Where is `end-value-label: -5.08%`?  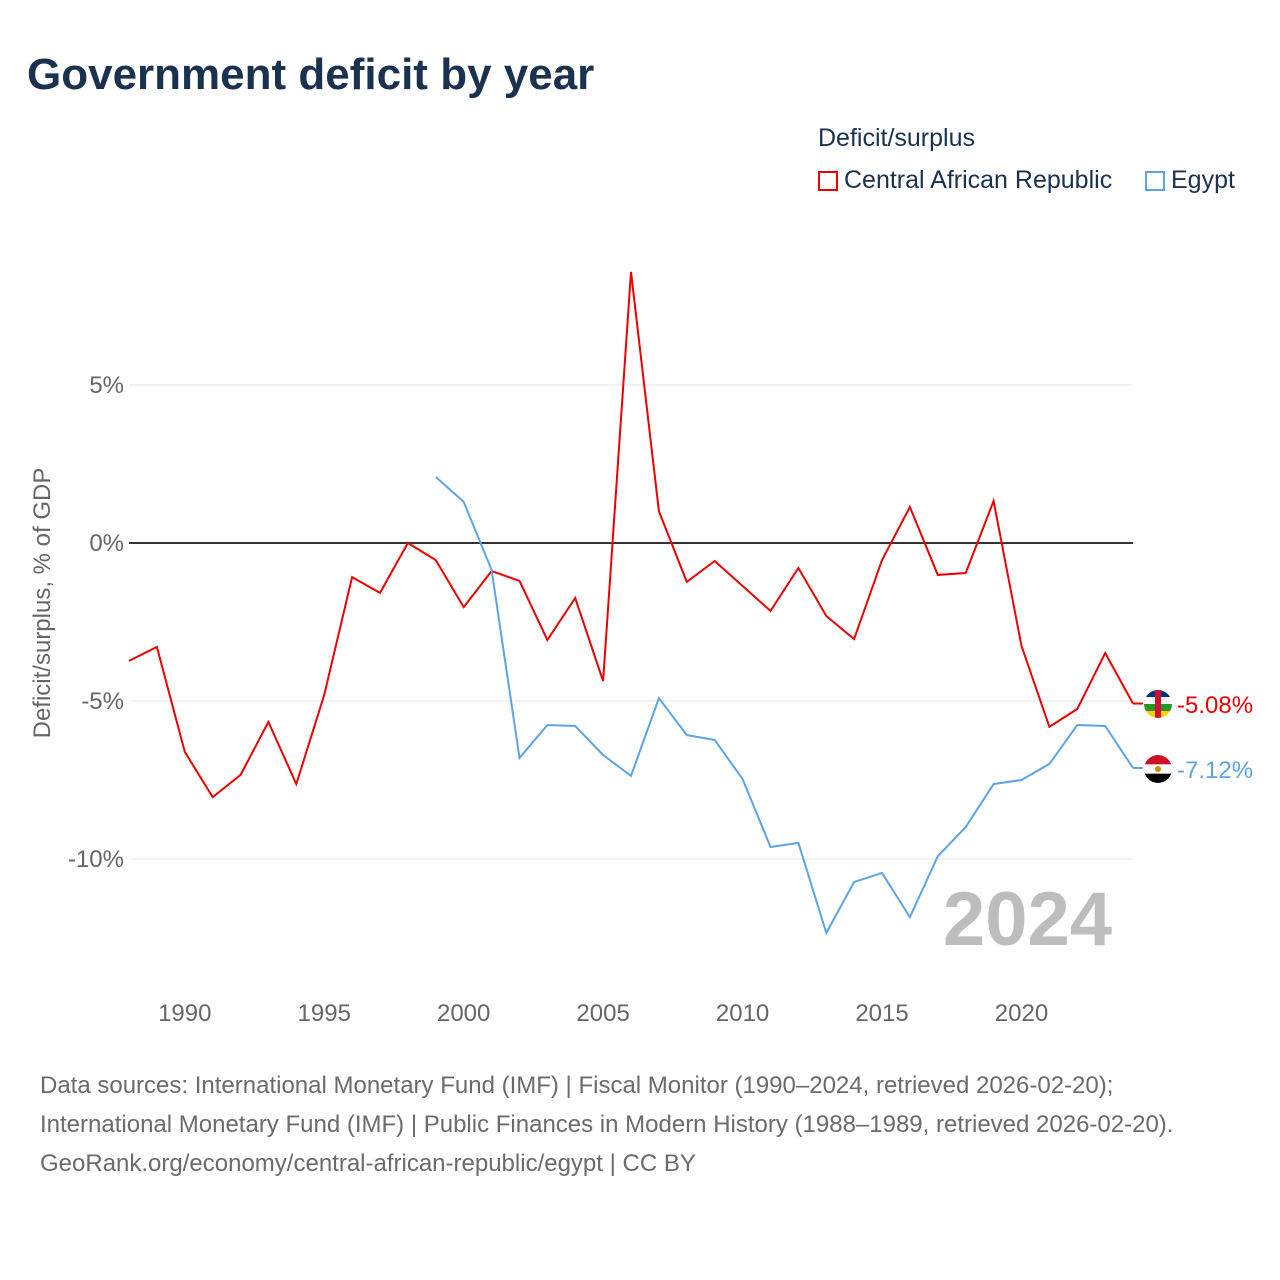 end-value-label: -5.08% is located at coordinates (1215, 705).